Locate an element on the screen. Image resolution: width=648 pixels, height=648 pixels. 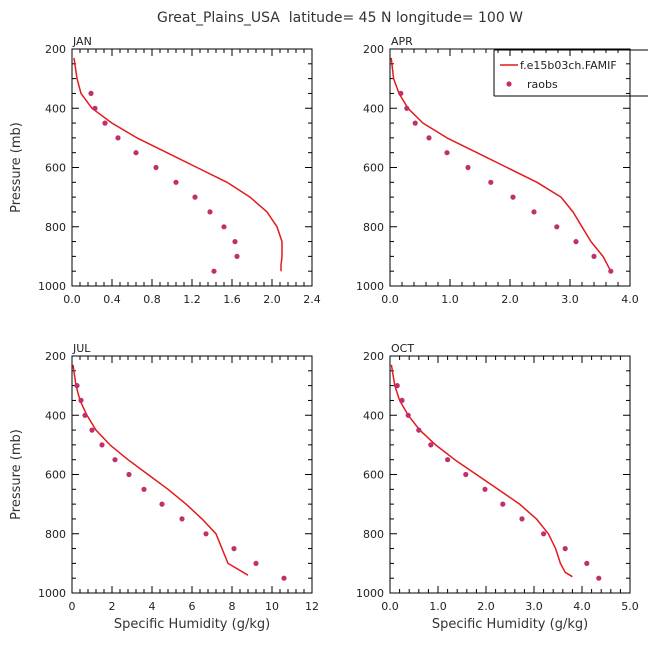
panel-label: APR is located at coordinates (402, 41).